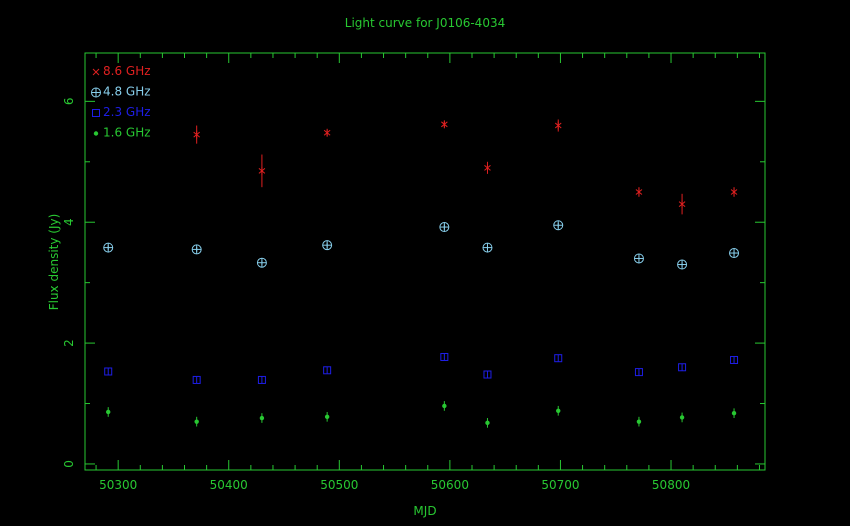 Image resolution: width=850 pixels, height=526 pixels. I want to click on legend-entry: 1.6 GHz, so click(122, 133).